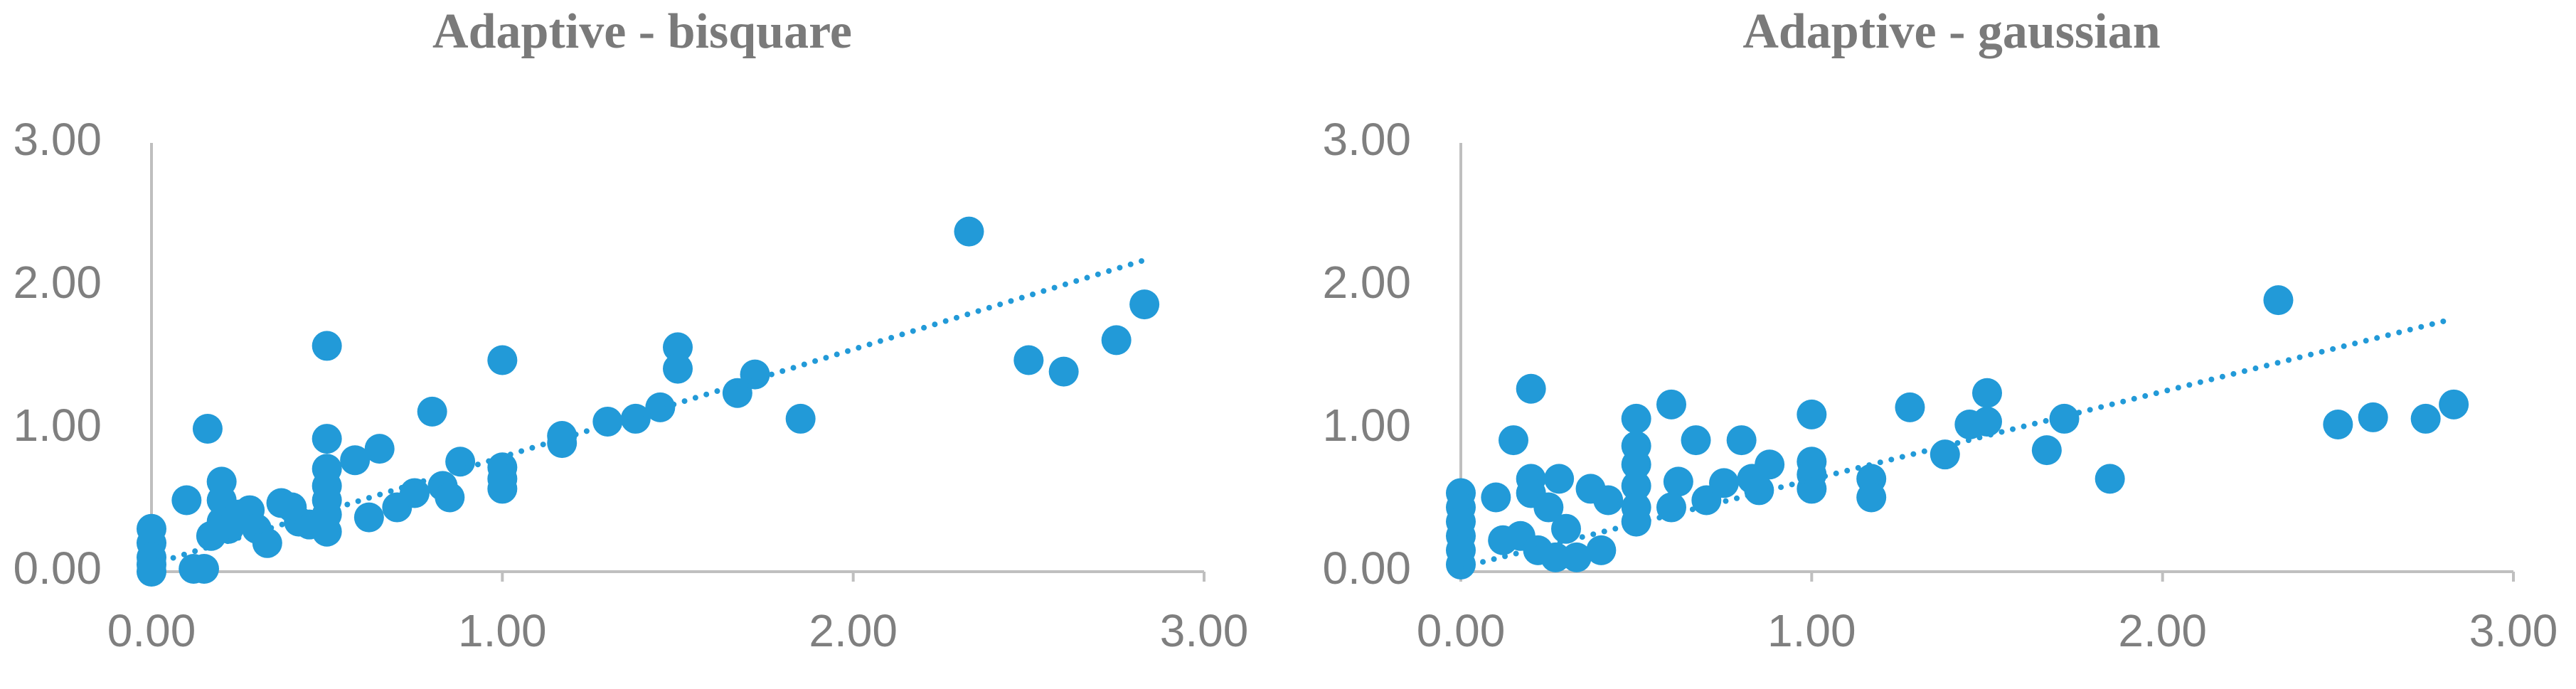 The image size is (2576, 689). I want to click on trendline, so click(1957, 443).